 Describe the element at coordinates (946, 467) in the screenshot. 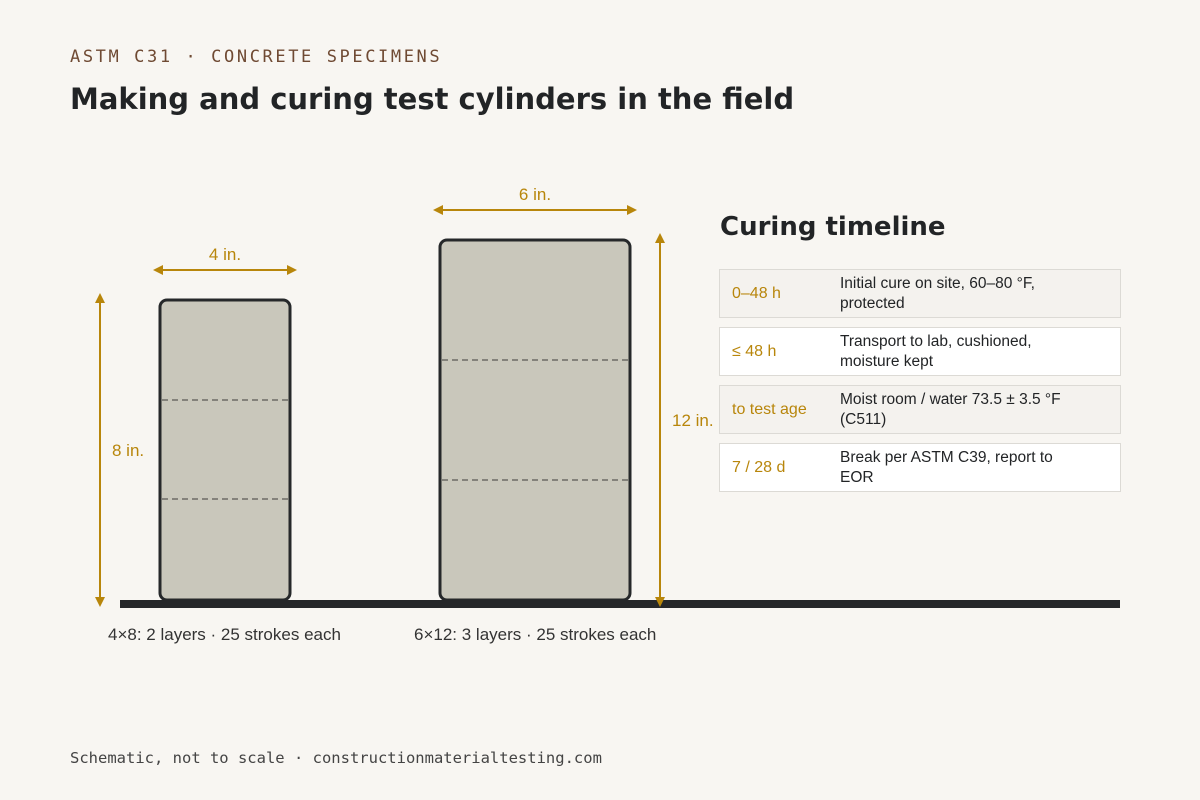

I see `timeline-row-desc: Break per ASTM C39, report to EOR` at that location.